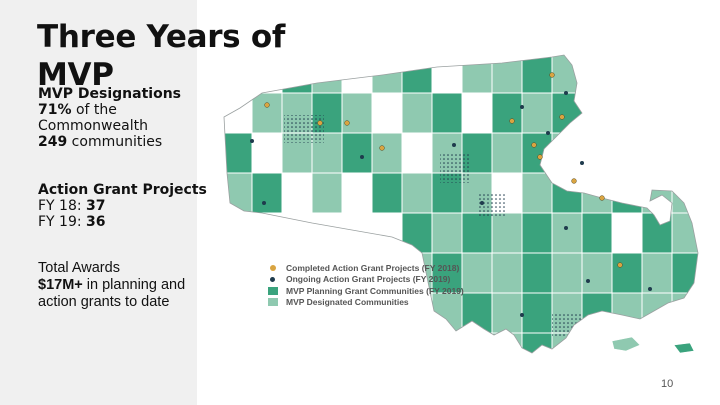  I want to click on awards-amount-line: $17M+ in planning and, so click(111, 285).